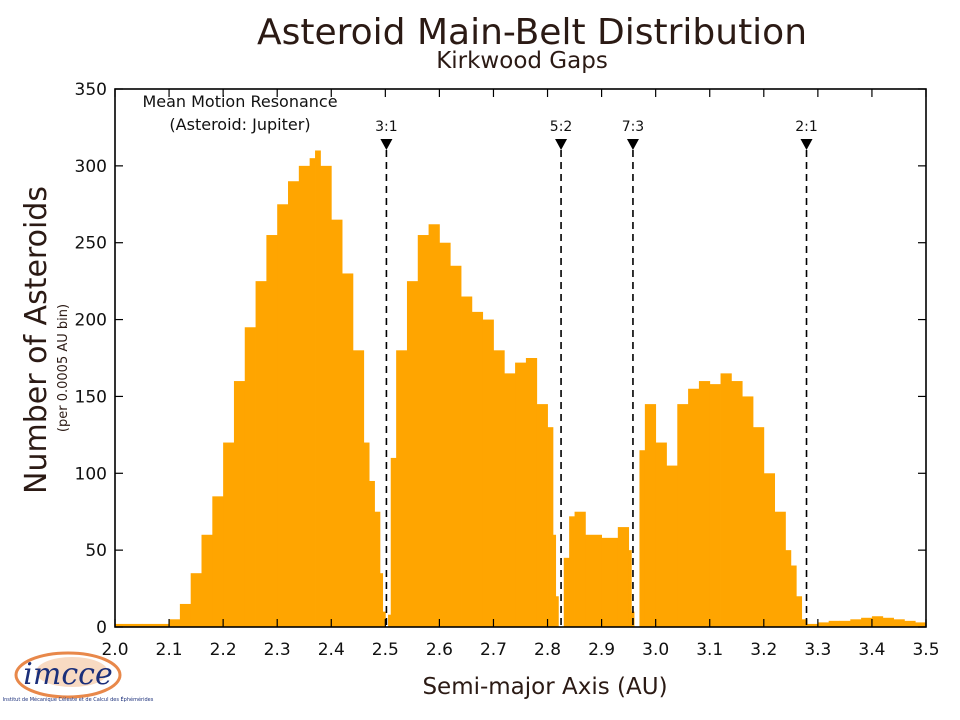 This screenshot has height=720, width=960. I want to click on x-tick-label: 2.9, so click(601, 650).